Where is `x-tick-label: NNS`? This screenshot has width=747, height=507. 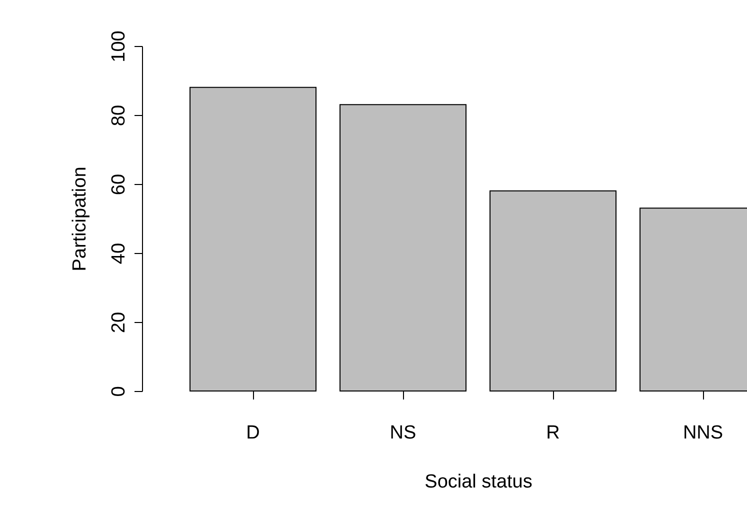 x-tick-label: NNS is located at coordinates (703, 433).